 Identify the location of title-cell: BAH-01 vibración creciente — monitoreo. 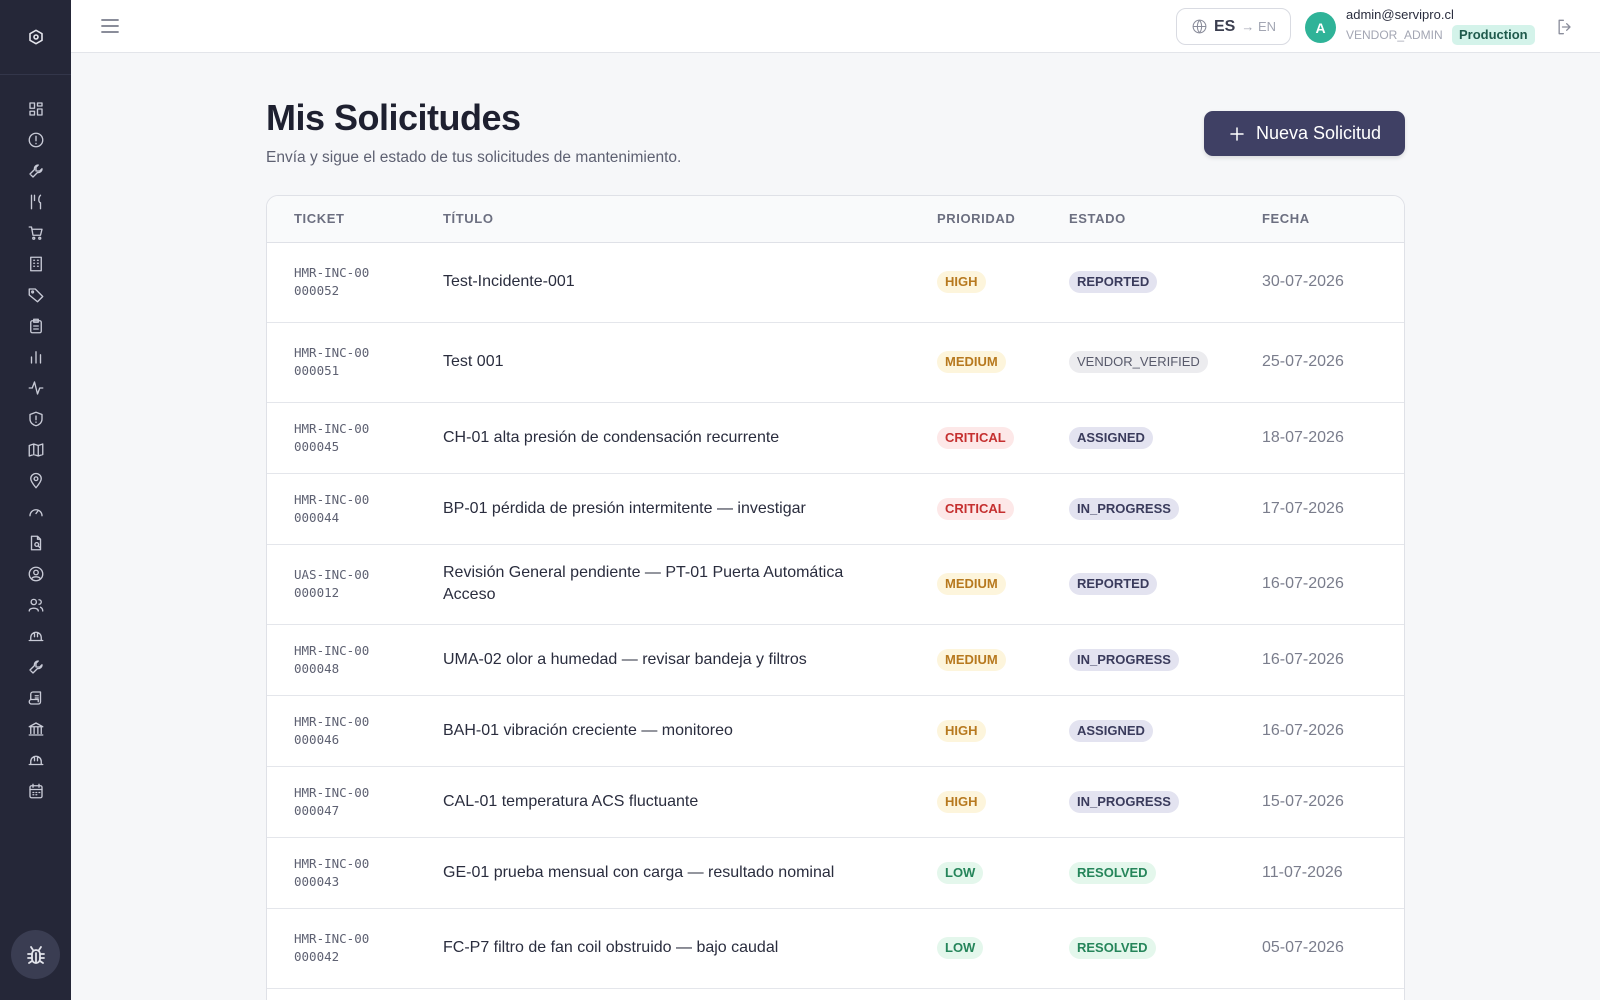
(690, 731).